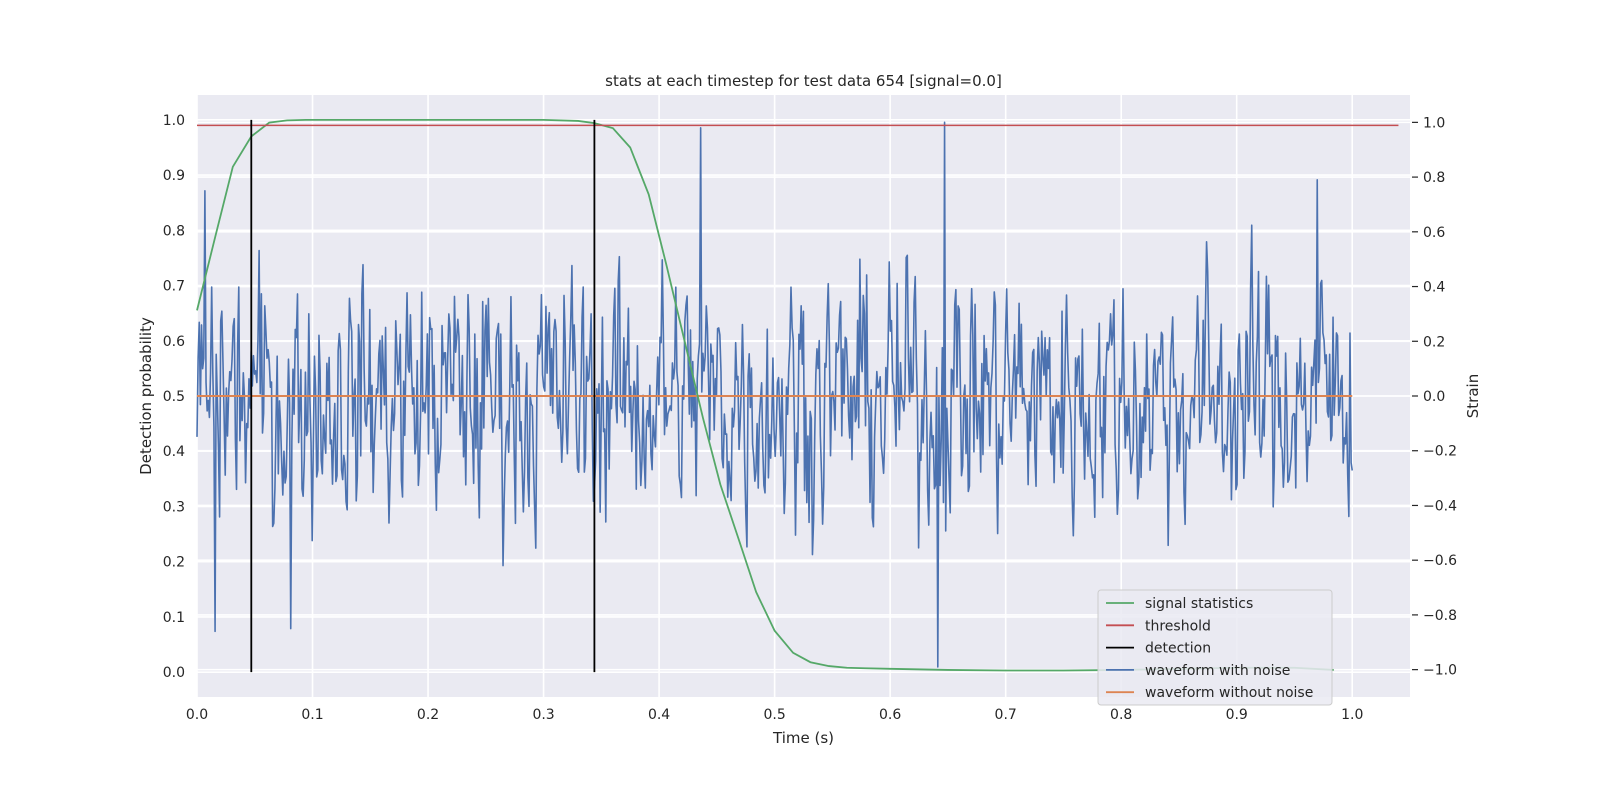 This screenshot has width=1600, height=800. Describe the element at coordinates (1352, 715) in the screenshot. I see `x-tick-label-10: 1.0` at that location.